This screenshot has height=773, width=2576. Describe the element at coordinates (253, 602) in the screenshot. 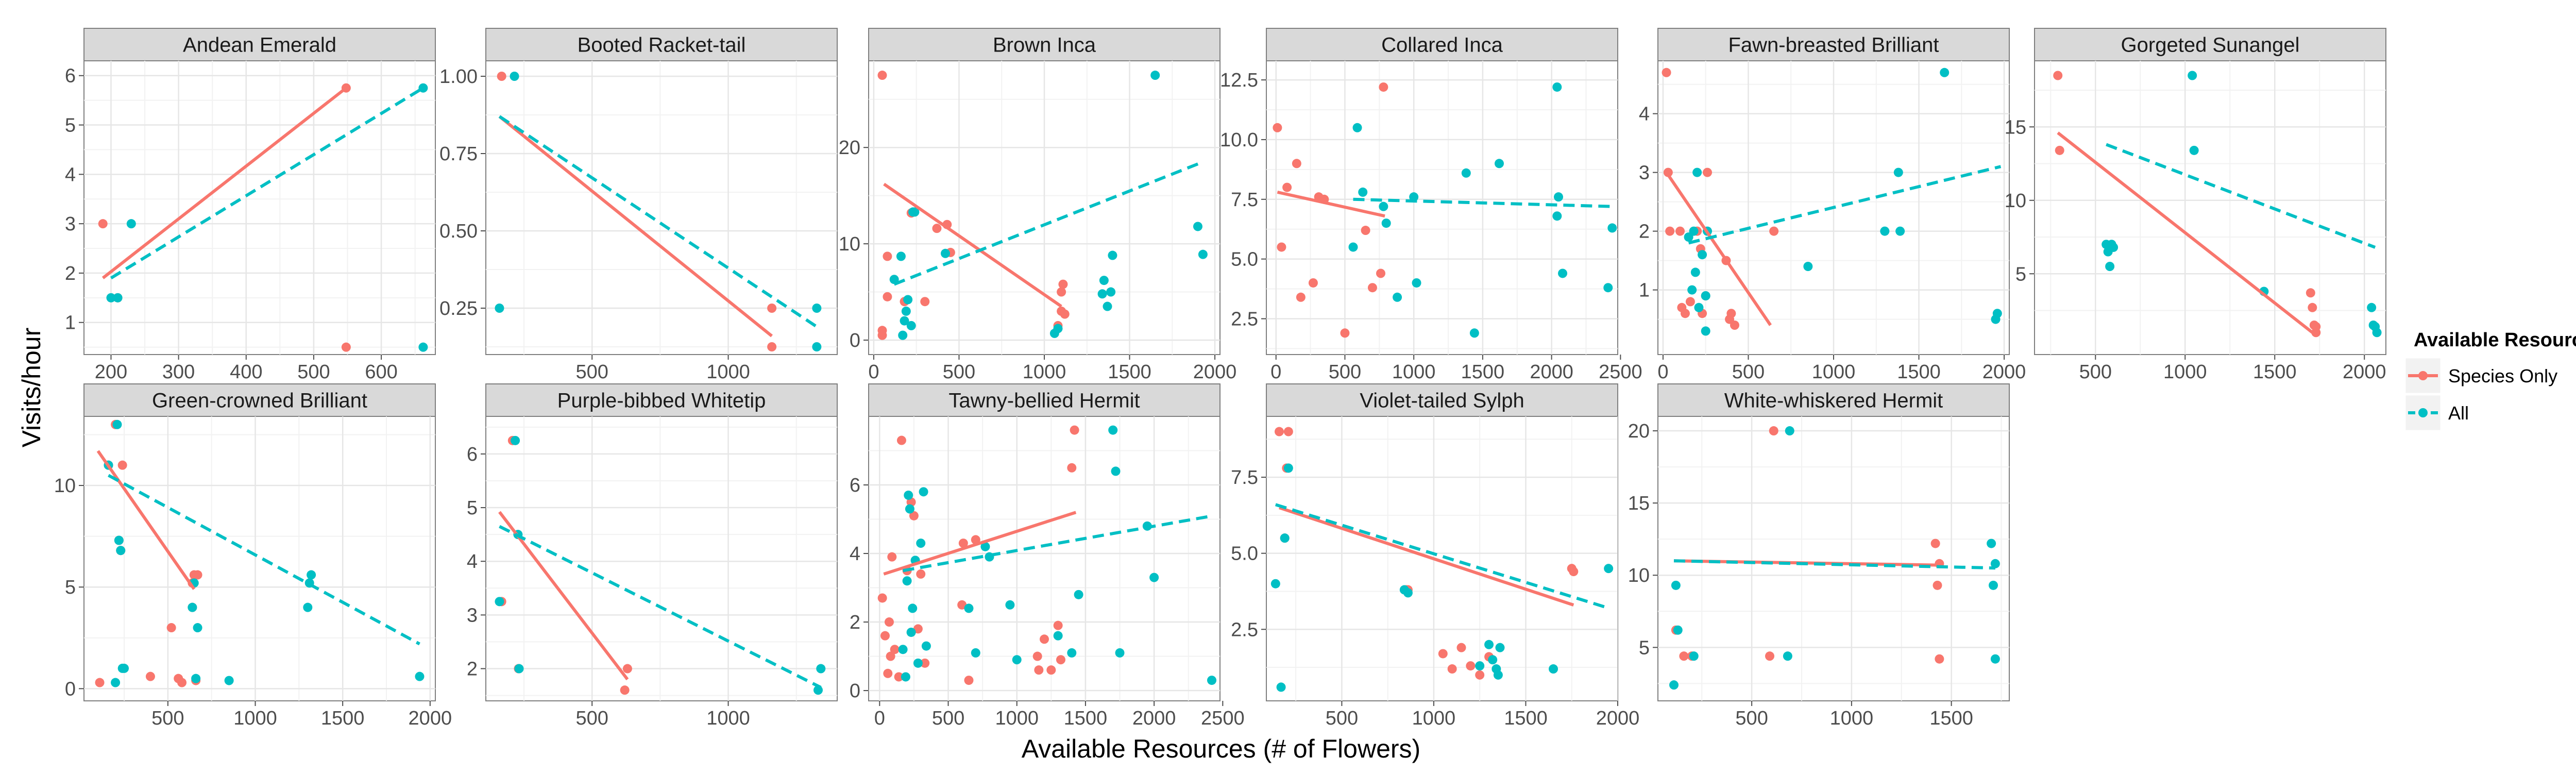

I see `axes: 500 1000 1500 2000 0 5 10` at that location.